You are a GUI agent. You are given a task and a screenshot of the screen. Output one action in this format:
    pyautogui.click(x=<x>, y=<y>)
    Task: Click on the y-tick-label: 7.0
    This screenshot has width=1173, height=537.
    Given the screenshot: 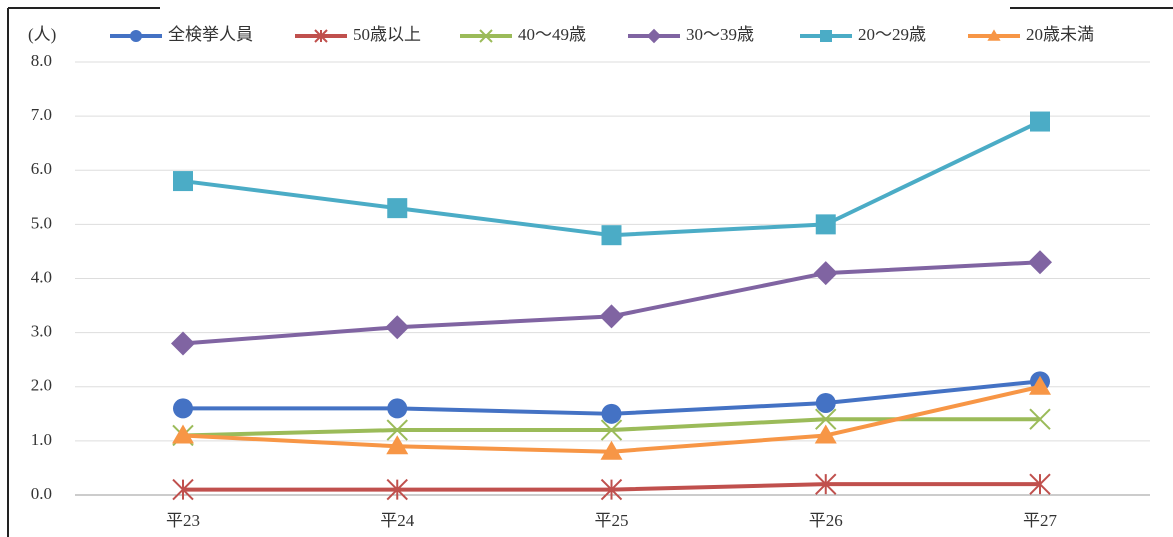 What is the action you would take?
    pyautogui.click(x=41, y=114)
    